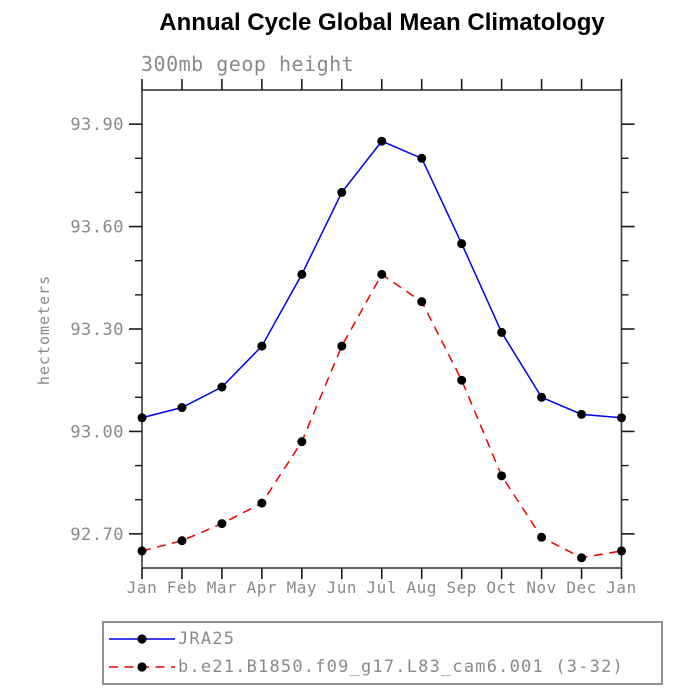 The width and height of the screenshot is (700, 700). What do you see at coordinates (461, 587) in the screenshot?
I see `svg-text: Sep` at bounding box center [461, 587].